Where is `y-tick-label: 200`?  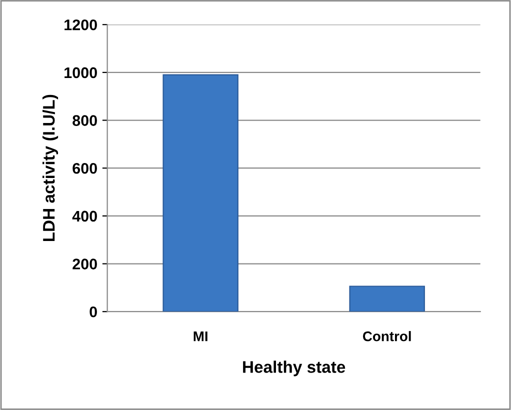
y-tick-label: 200 is located at coordinates (84, 264).